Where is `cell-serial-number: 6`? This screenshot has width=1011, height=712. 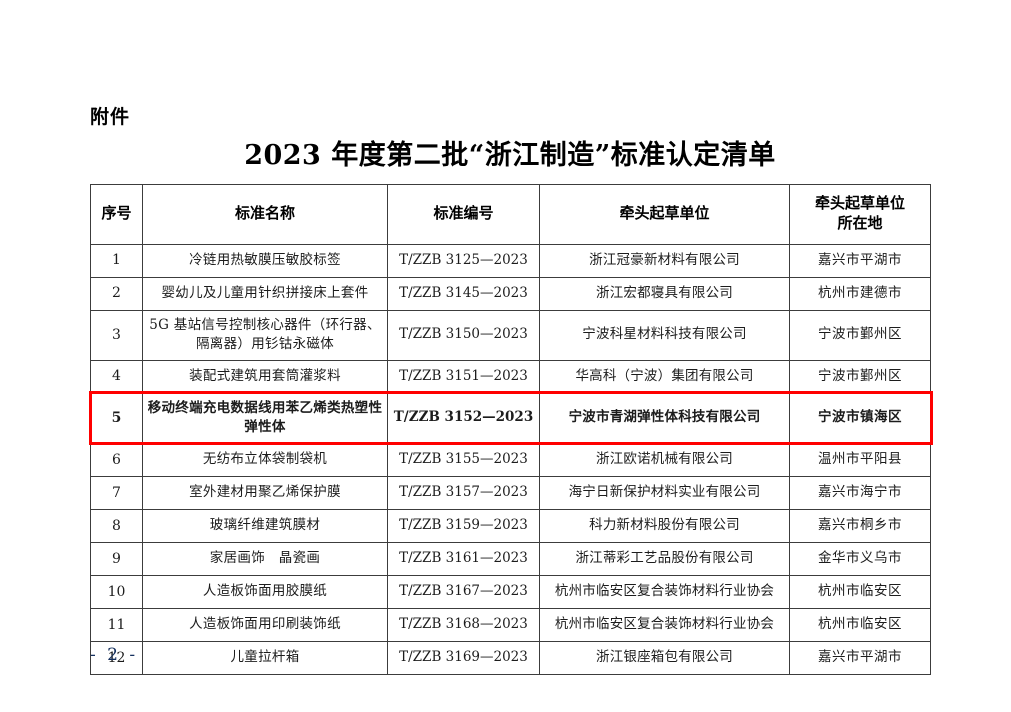 cell-serial-number: 6 is located at coordinates (116, 459).